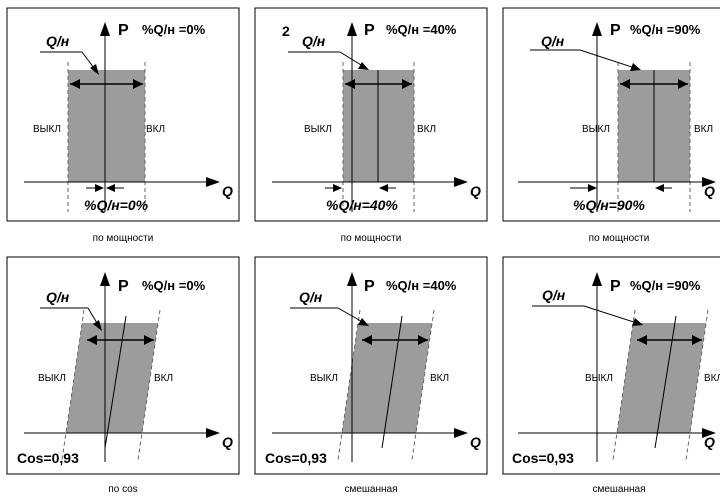 The height and width of the screenshot is (497, 720). I want to click on caption: по cos, so click(122, 489).